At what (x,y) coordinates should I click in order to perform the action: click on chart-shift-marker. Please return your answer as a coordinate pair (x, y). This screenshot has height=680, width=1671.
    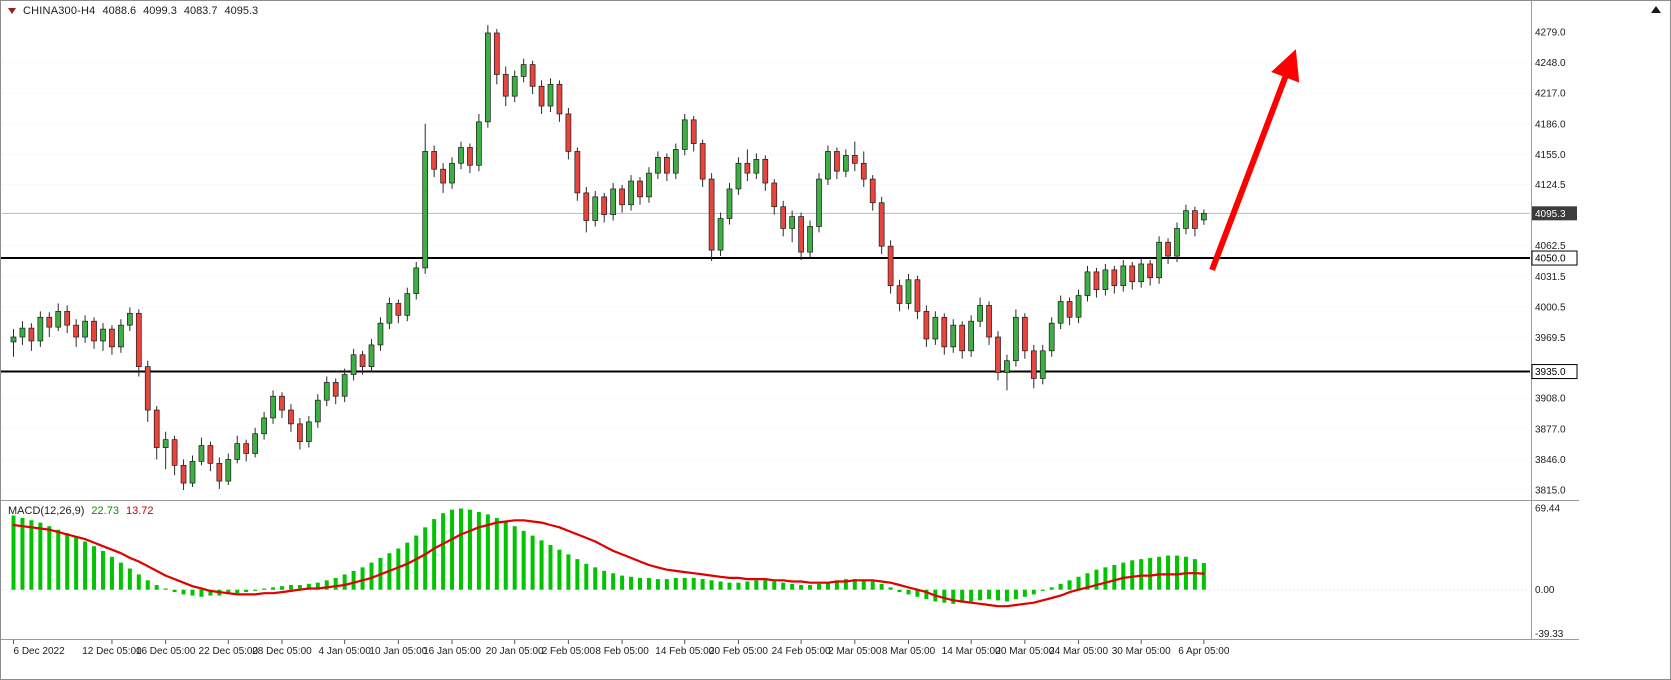
    Looking at the image, I should click on (1656, 9).